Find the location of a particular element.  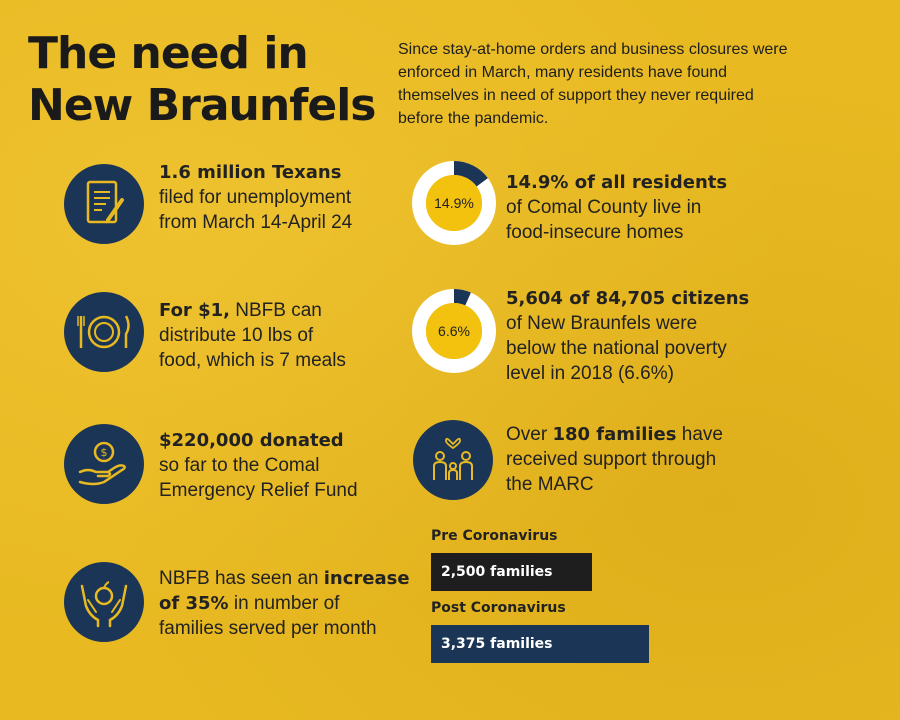

unemployment-bold: 1.6 million Texans is located at coordinates (250, 172).